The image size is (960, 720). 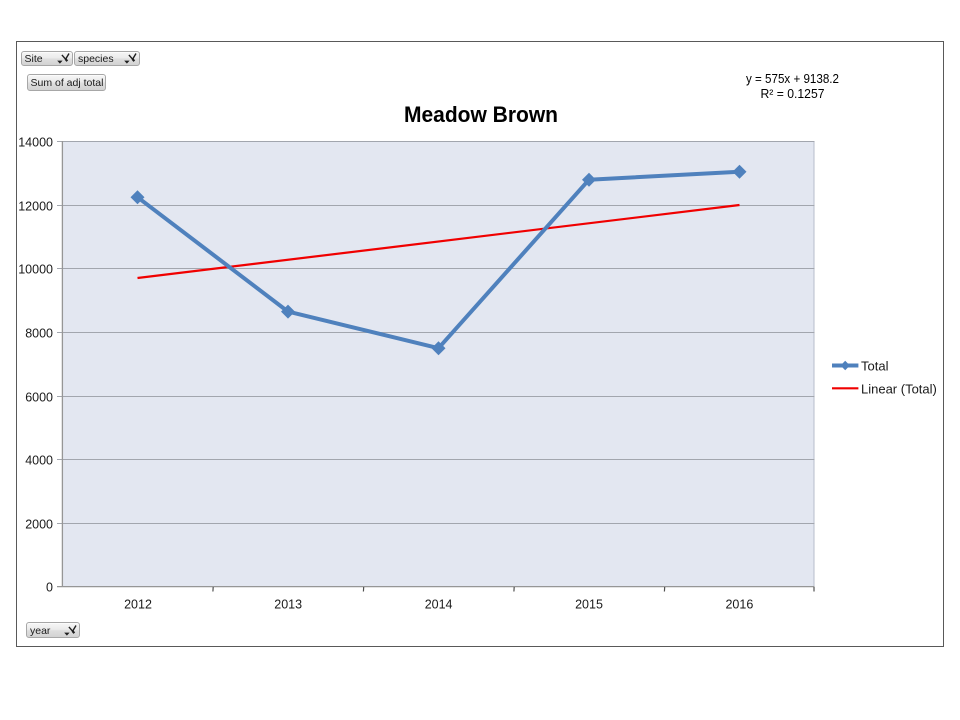 What do you see at coordinates (589, 605) in the screenshot?
I see `svg-text: 2015` at bounding box center [589, 605].